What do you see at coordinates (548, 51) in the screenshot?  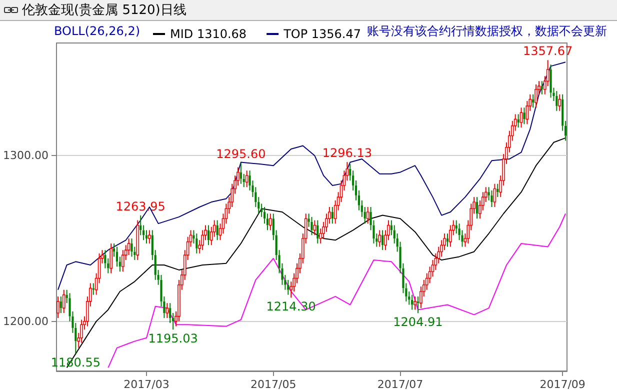 I see `annotation: 1357.67` at bounding box center [548, 51].